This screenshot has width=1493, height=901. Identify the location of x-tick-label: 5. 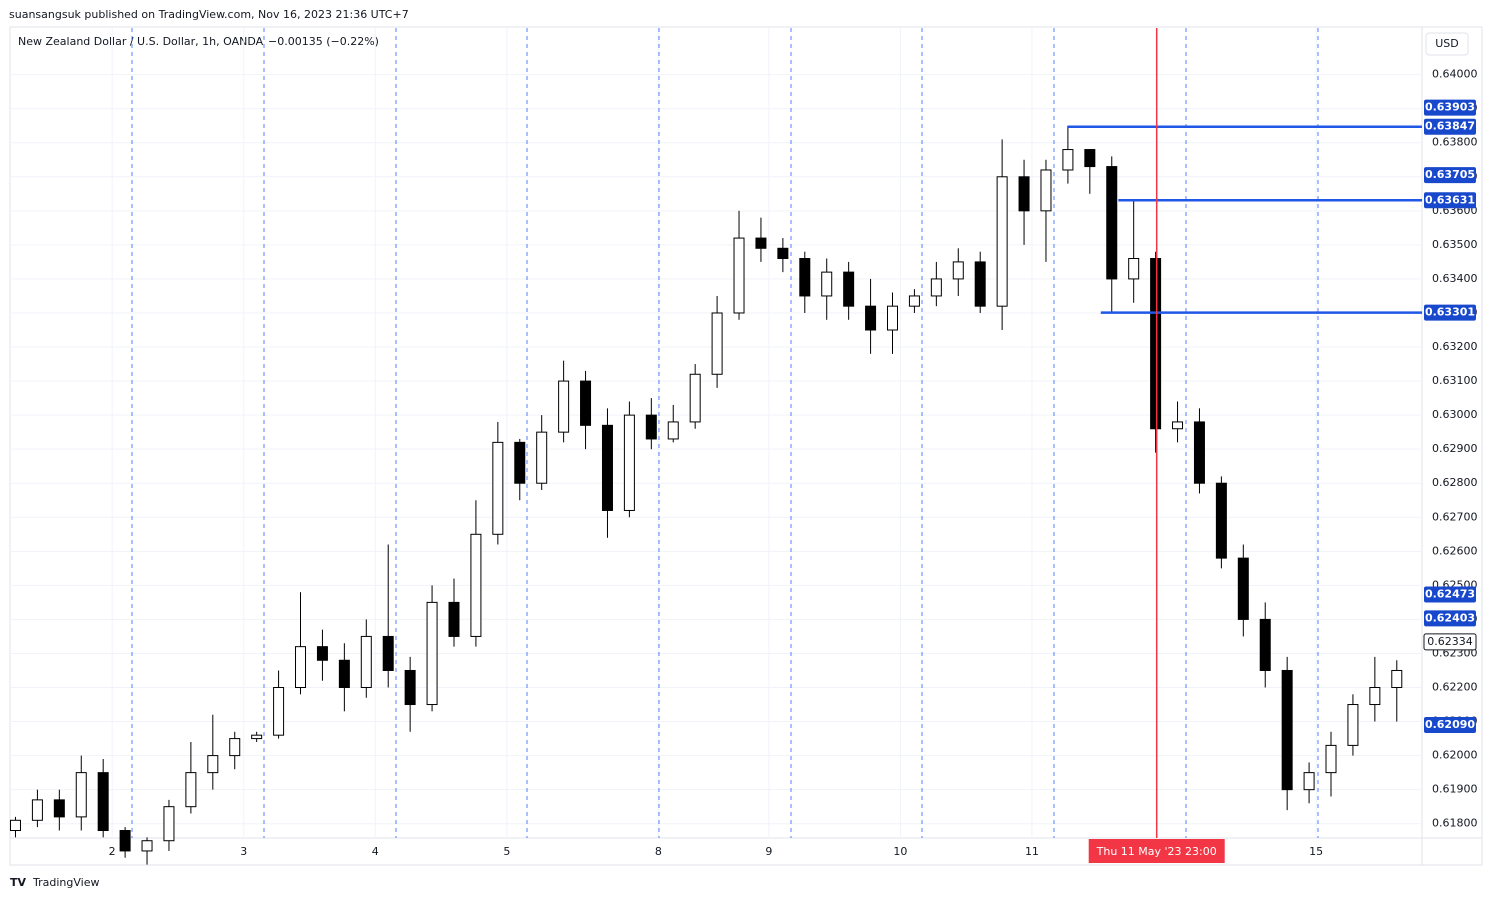
(506, 851).